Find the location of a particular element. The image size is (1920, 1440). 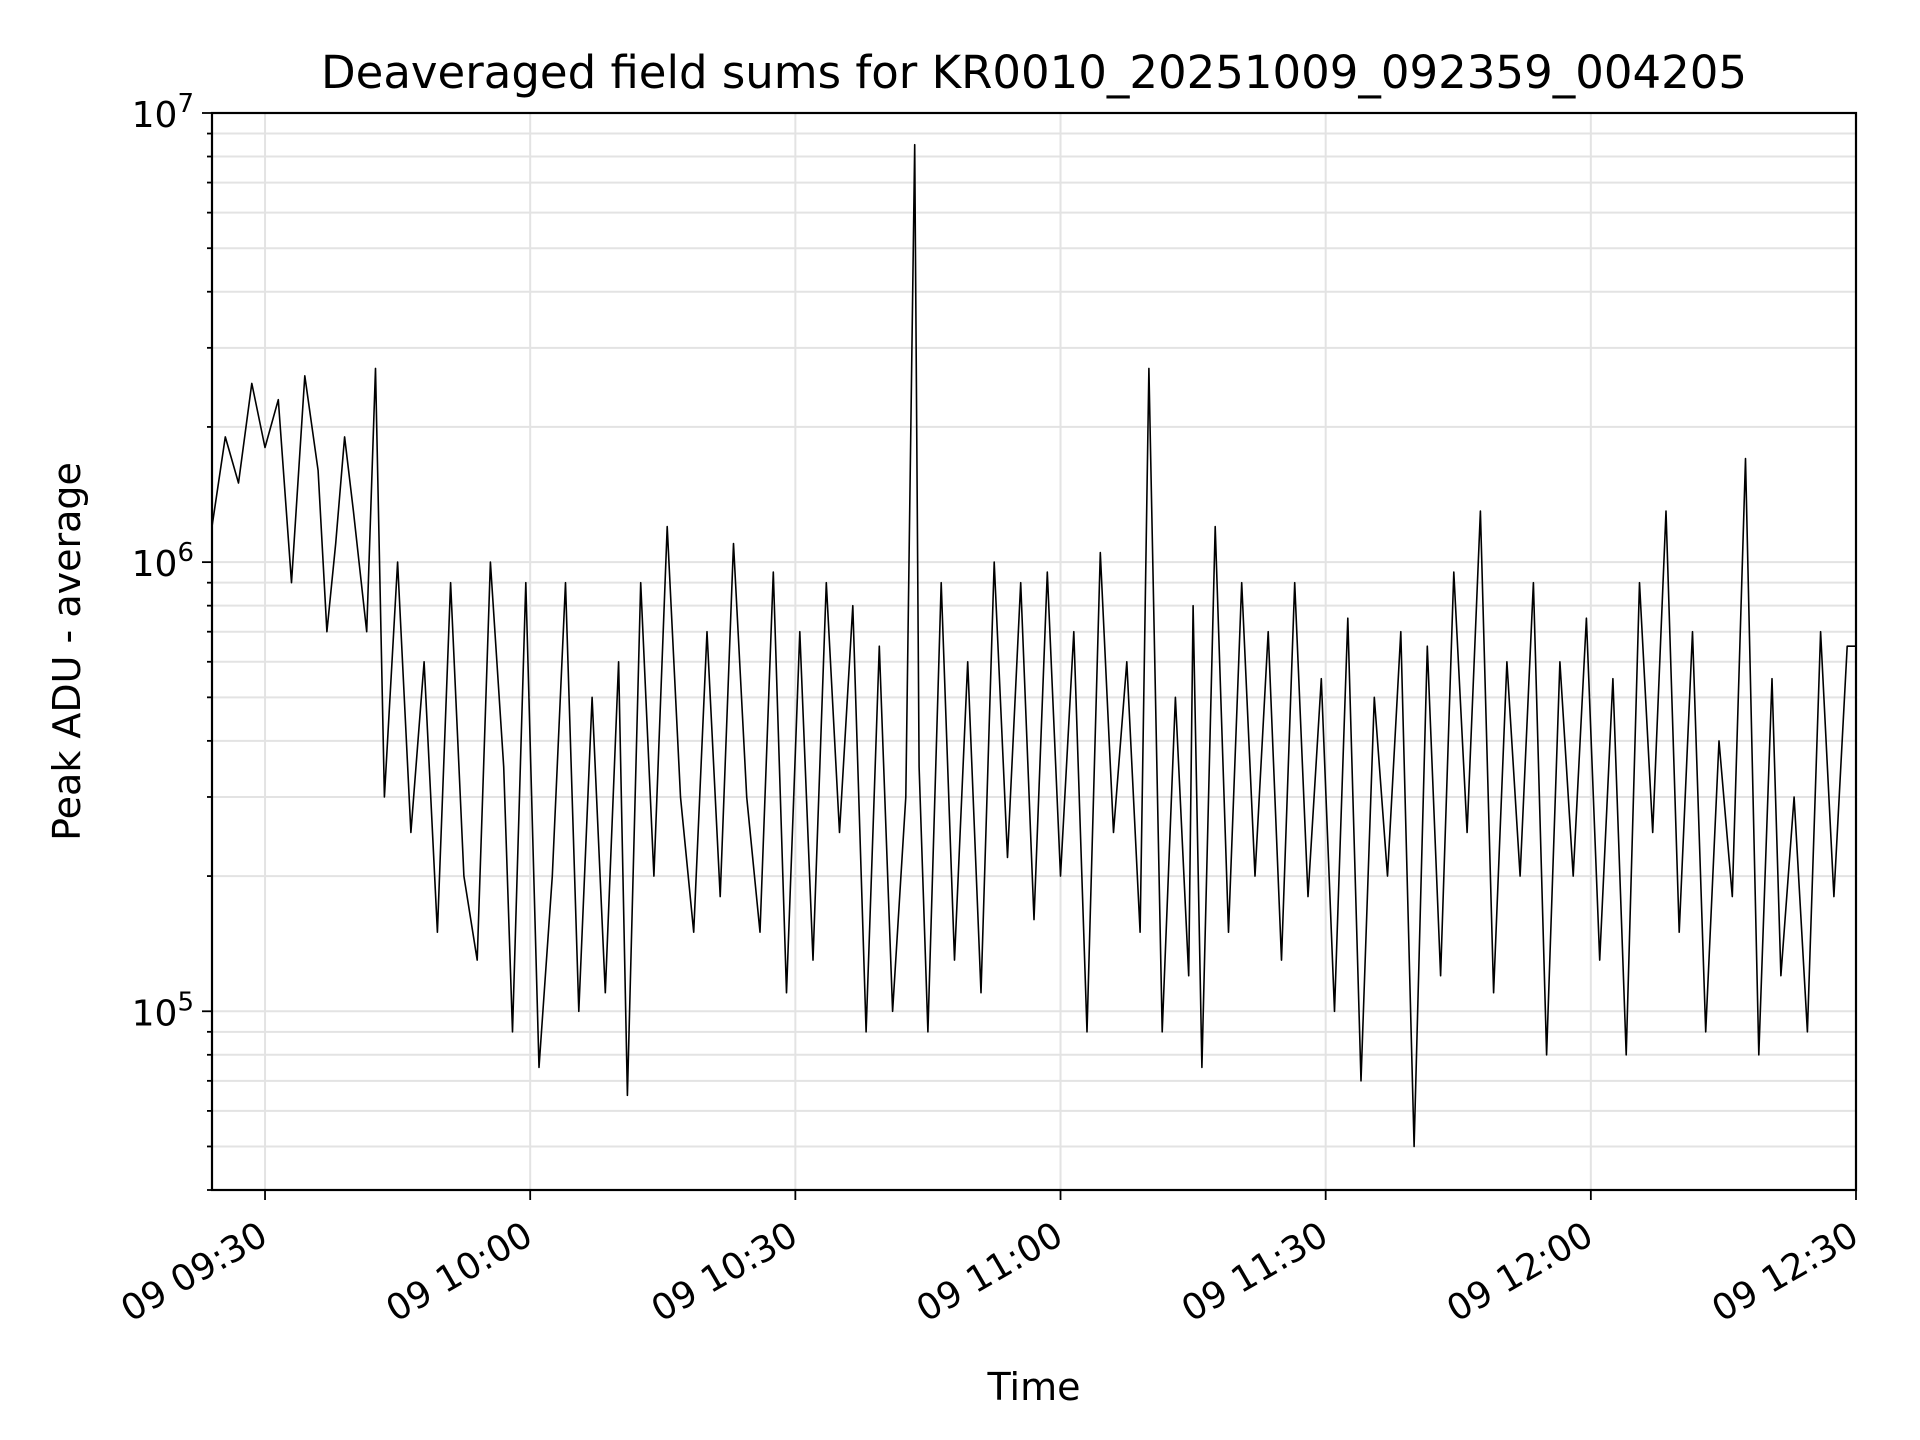

x-axis-label: Time is located at coordinates (1034, 1387).